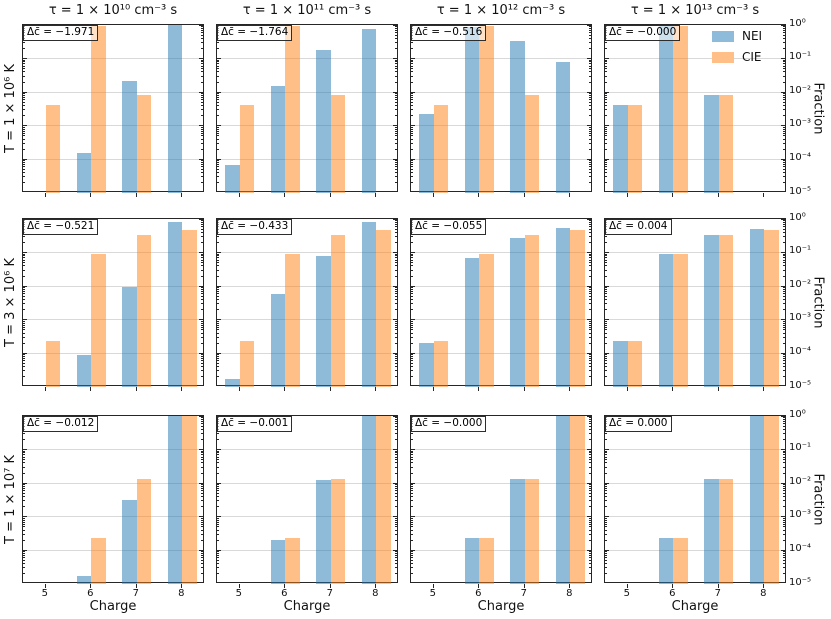  What do you see at coordinates (800, 448) in the screenshot?
I see `y-tick-label: 10⁻¹` at bounding box center [800, 448].